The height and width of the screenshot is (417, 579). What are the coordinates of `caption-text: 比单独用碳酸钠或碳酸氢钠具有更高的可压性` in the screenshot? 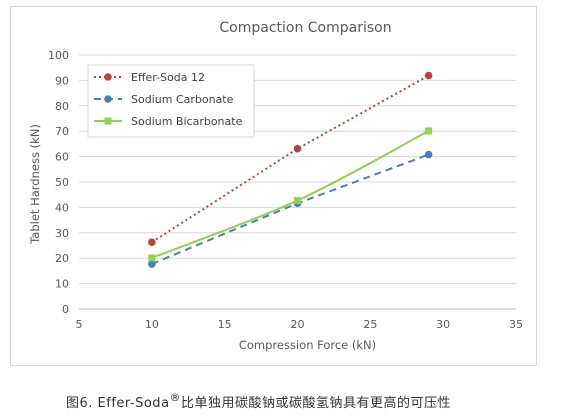 It's located at (316, 403).